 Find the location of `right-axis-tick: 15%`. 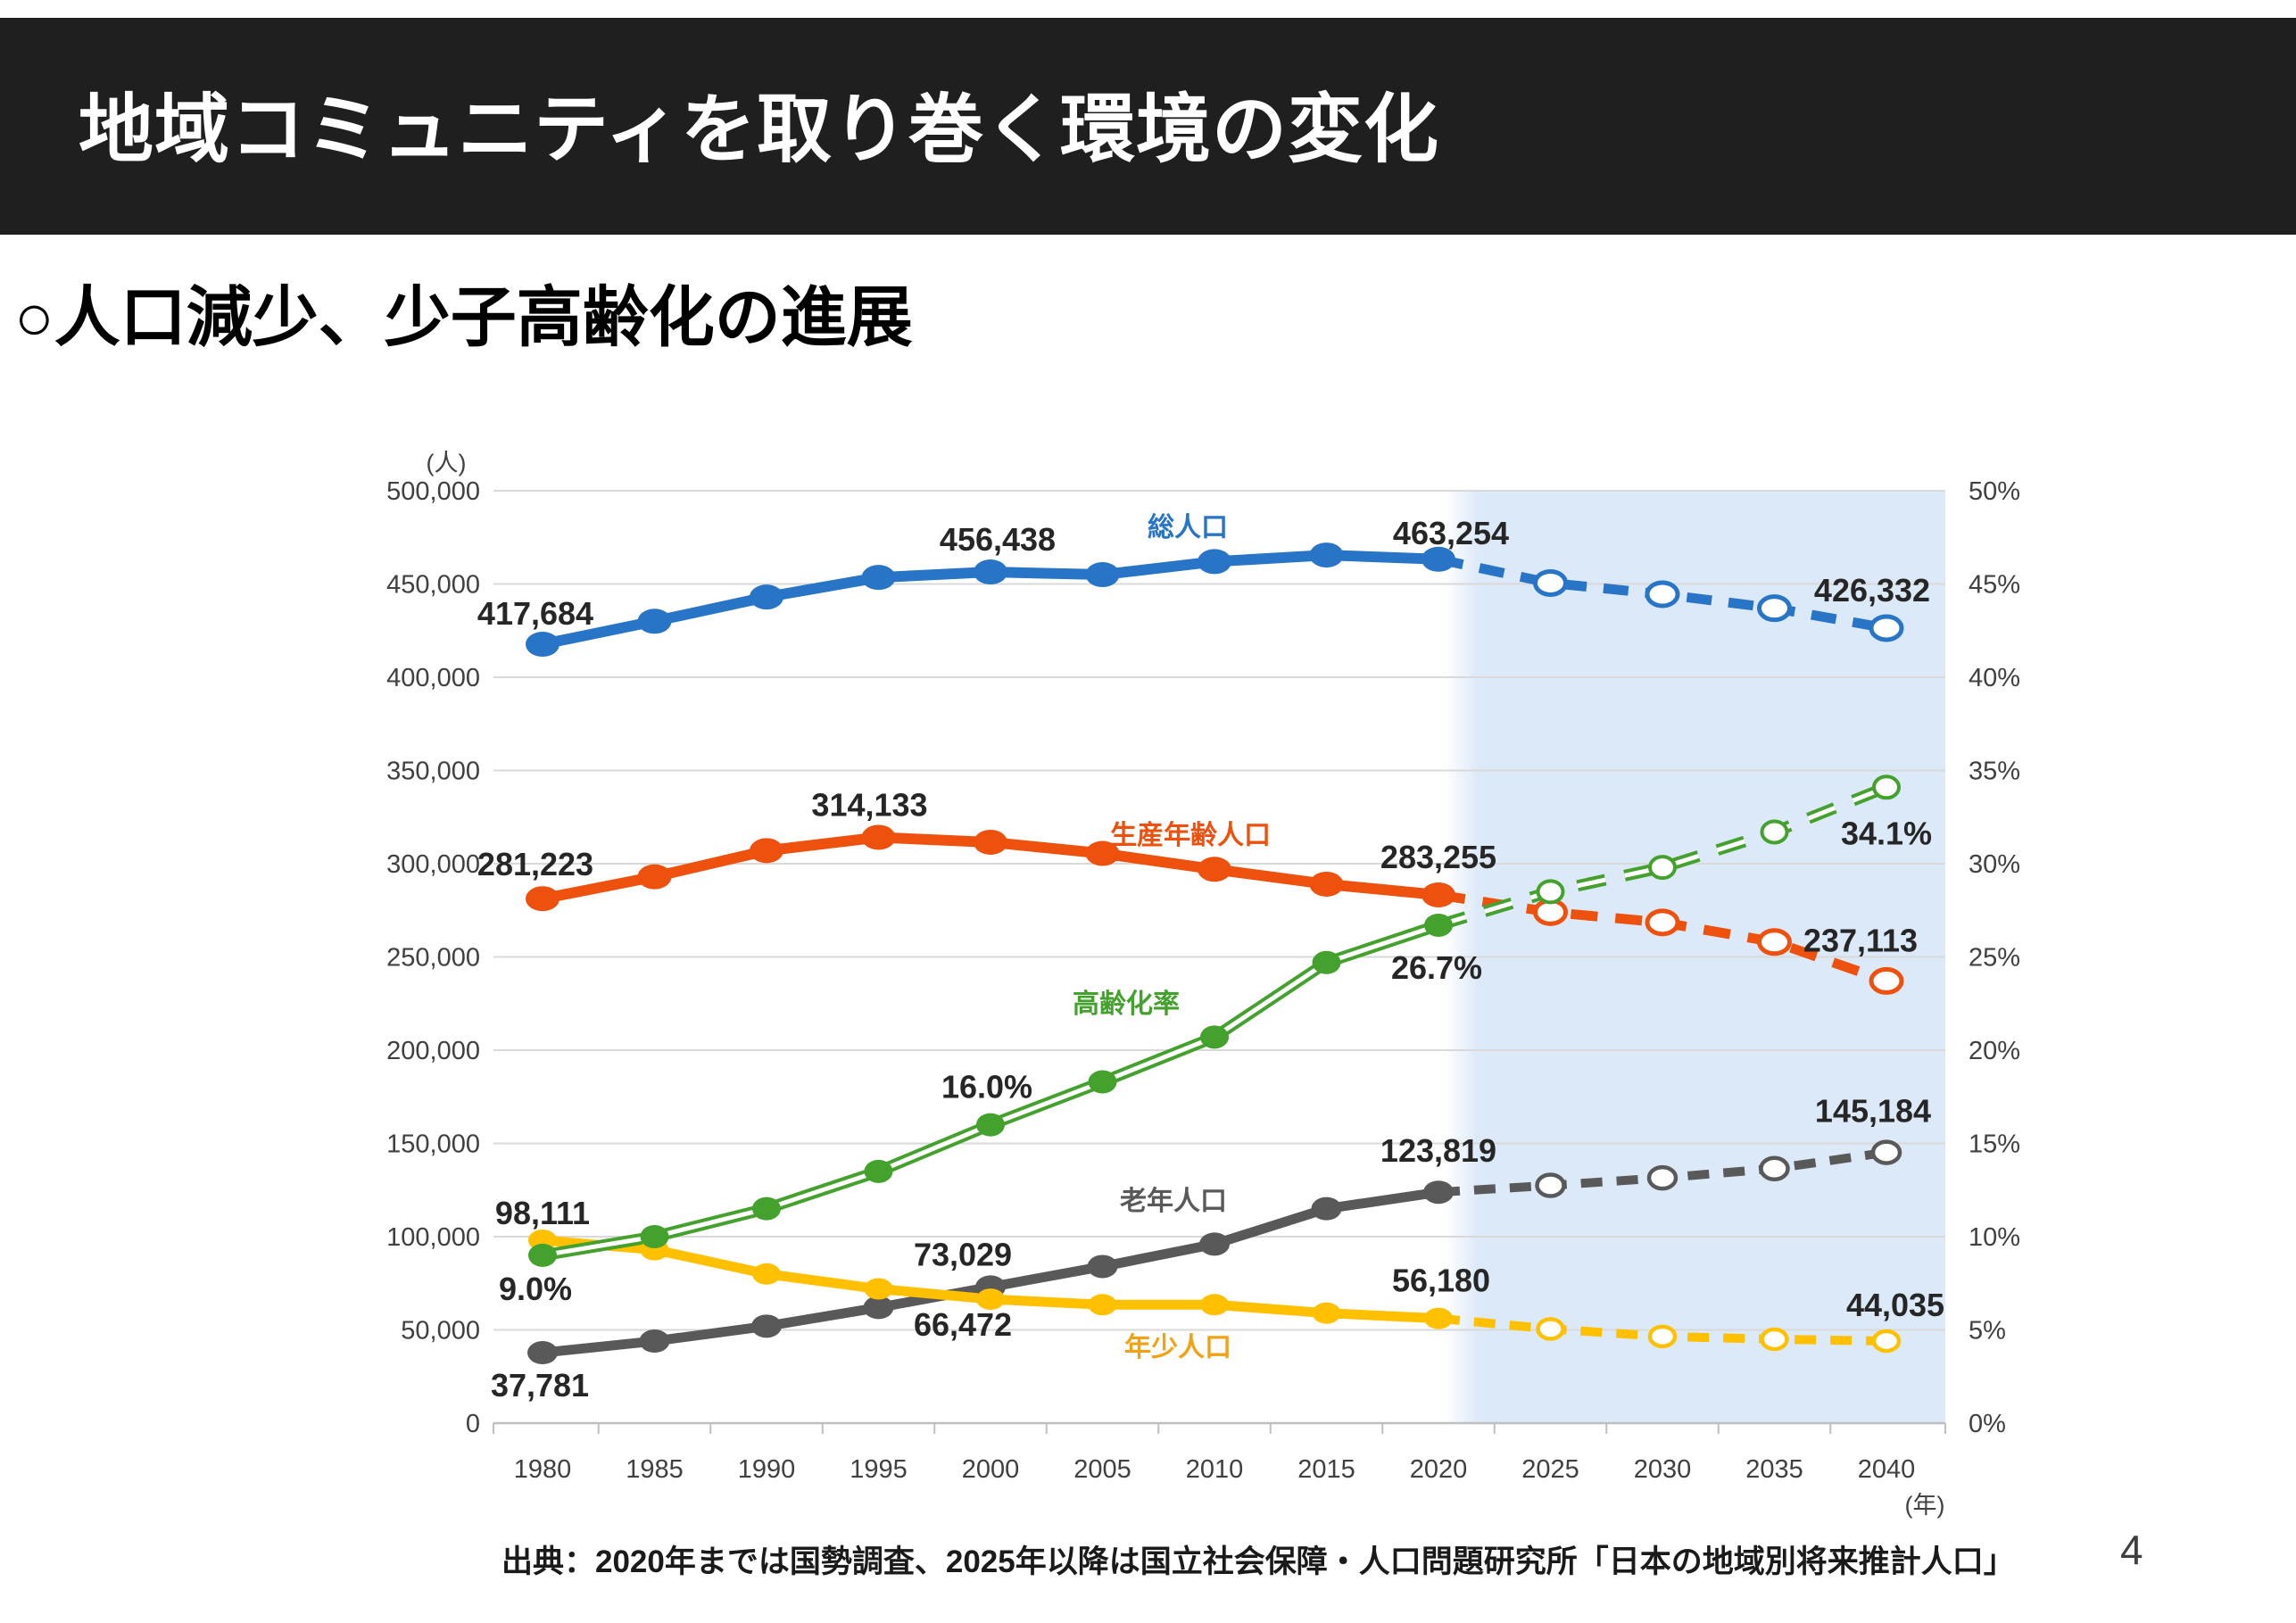

right-axis-tick: 15% is located at coordinates (1994, 1144).